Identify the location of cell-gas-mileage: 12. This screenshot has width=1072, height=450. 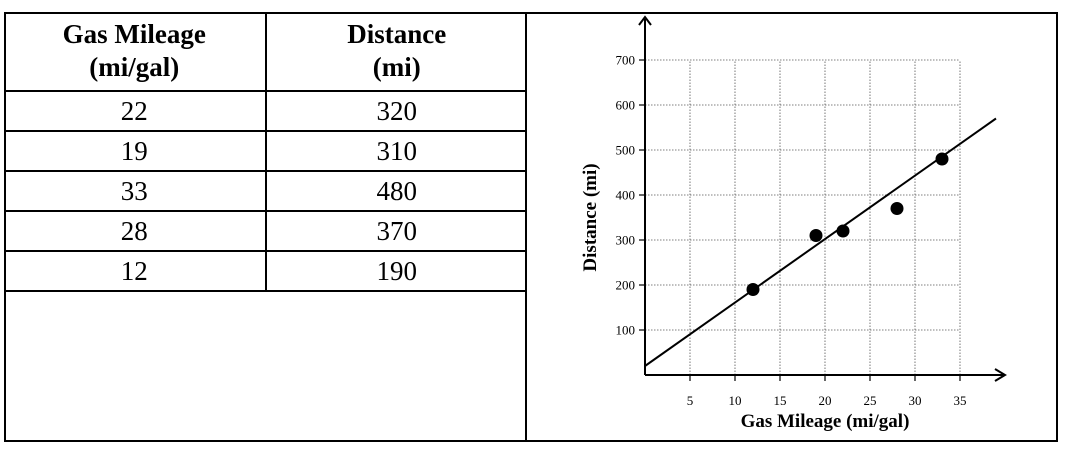
(135, 271).